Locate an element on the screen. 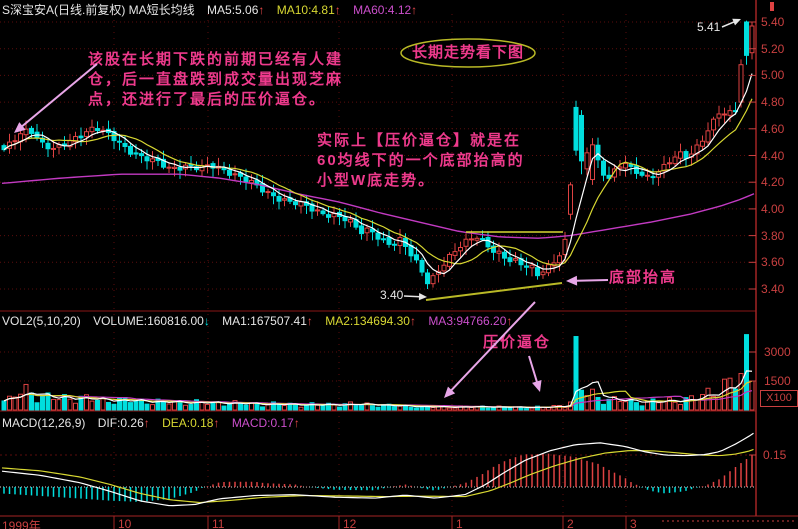 This screenshot has width=798, height=529. spike-price-label: 5.41 is located at coordinates (709, 27).